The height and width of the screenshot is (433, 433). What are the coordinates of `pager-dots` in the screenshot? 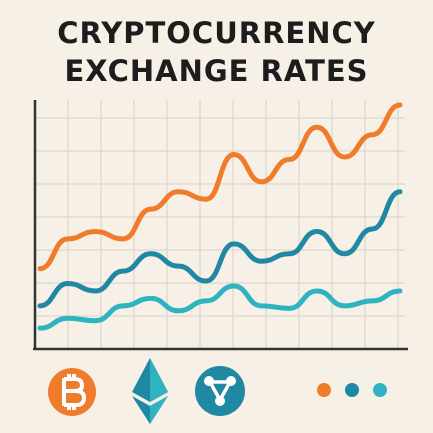 It's located at (352, 390).